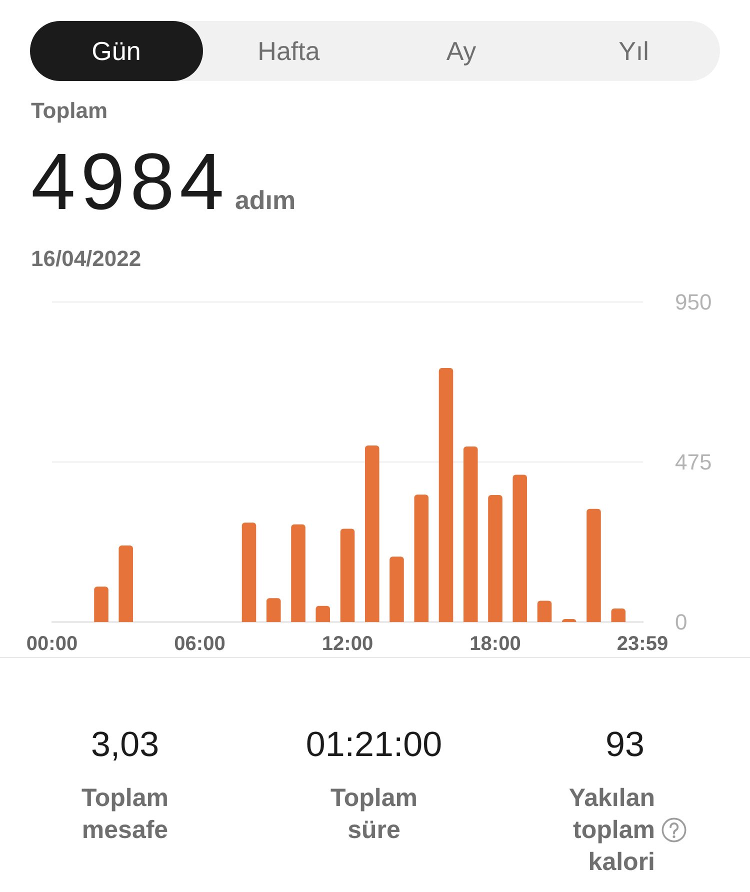  Describe the element at coordinates (125, 814) in the screenshot. I see `text: Toplam mesafe` at that location.